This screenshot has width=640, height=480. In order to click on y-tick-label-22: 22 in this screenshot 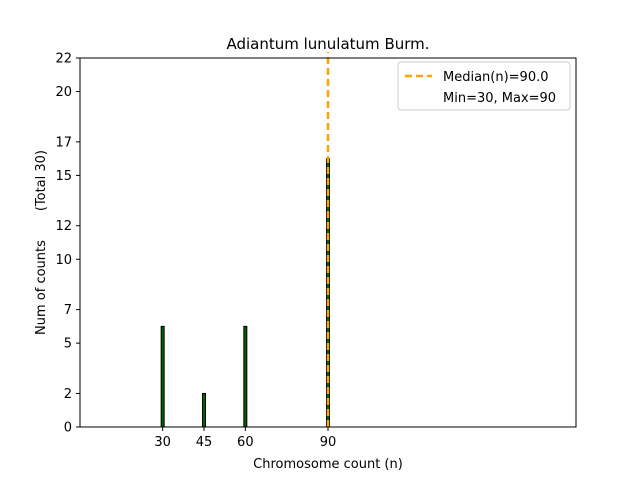, I will do `click(63, 59)`.